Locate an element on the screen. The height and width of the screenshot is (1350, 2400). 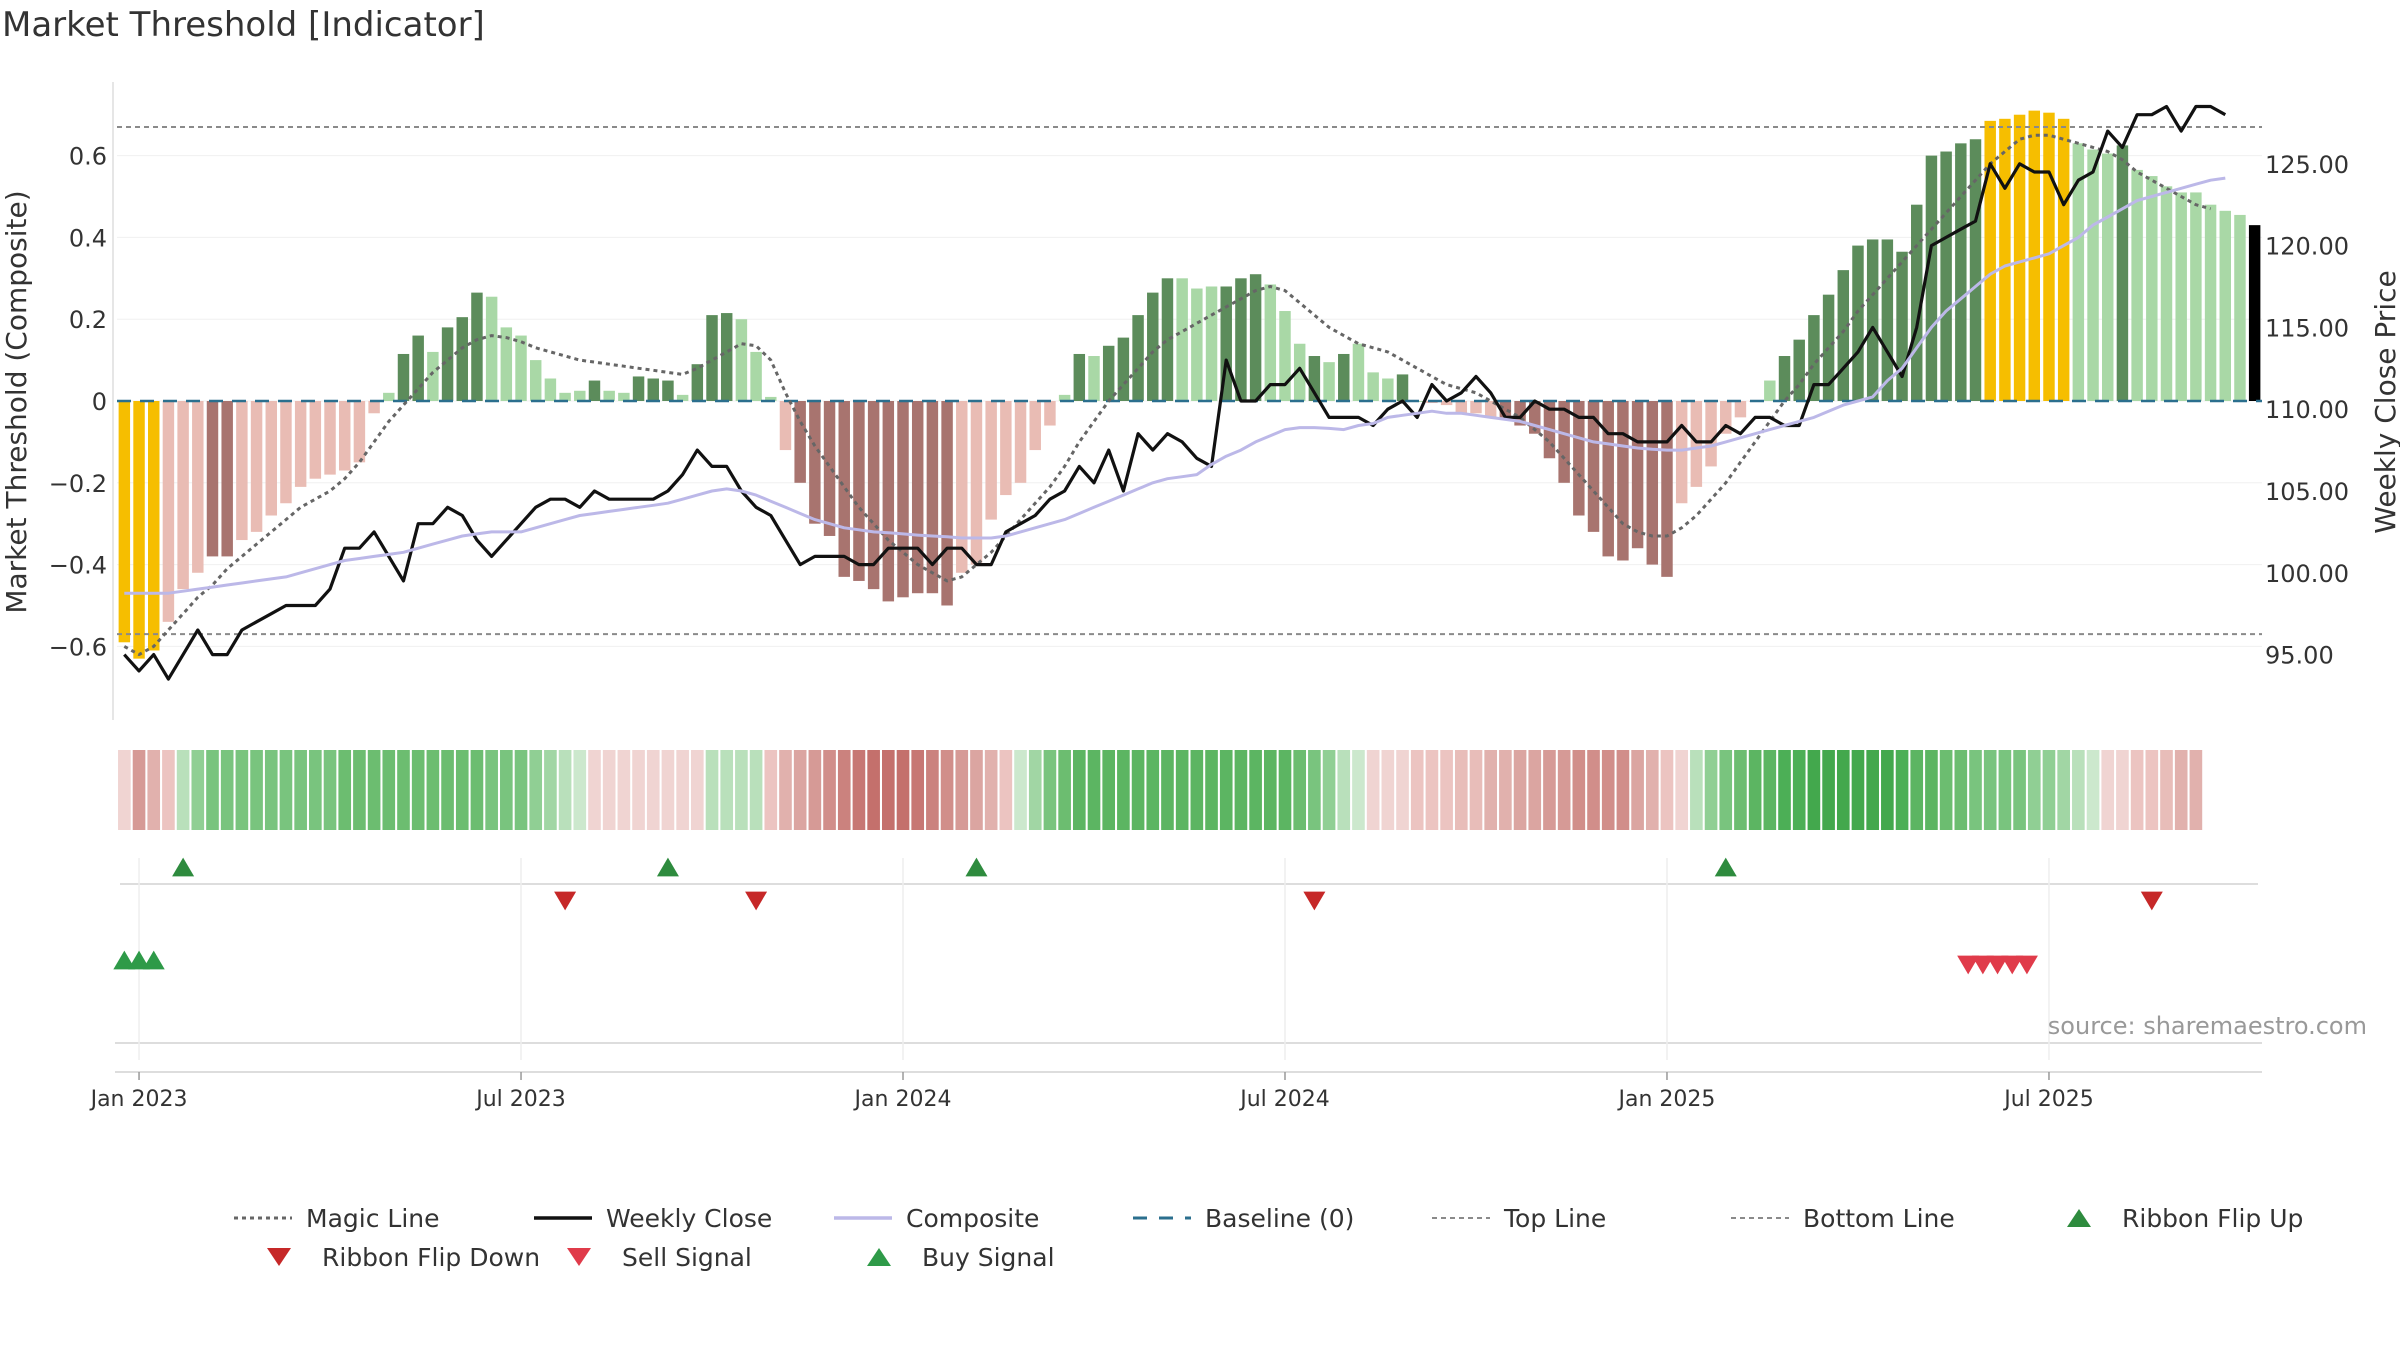
ribbon-flip-up-marker is located at coordinates (976, 867).